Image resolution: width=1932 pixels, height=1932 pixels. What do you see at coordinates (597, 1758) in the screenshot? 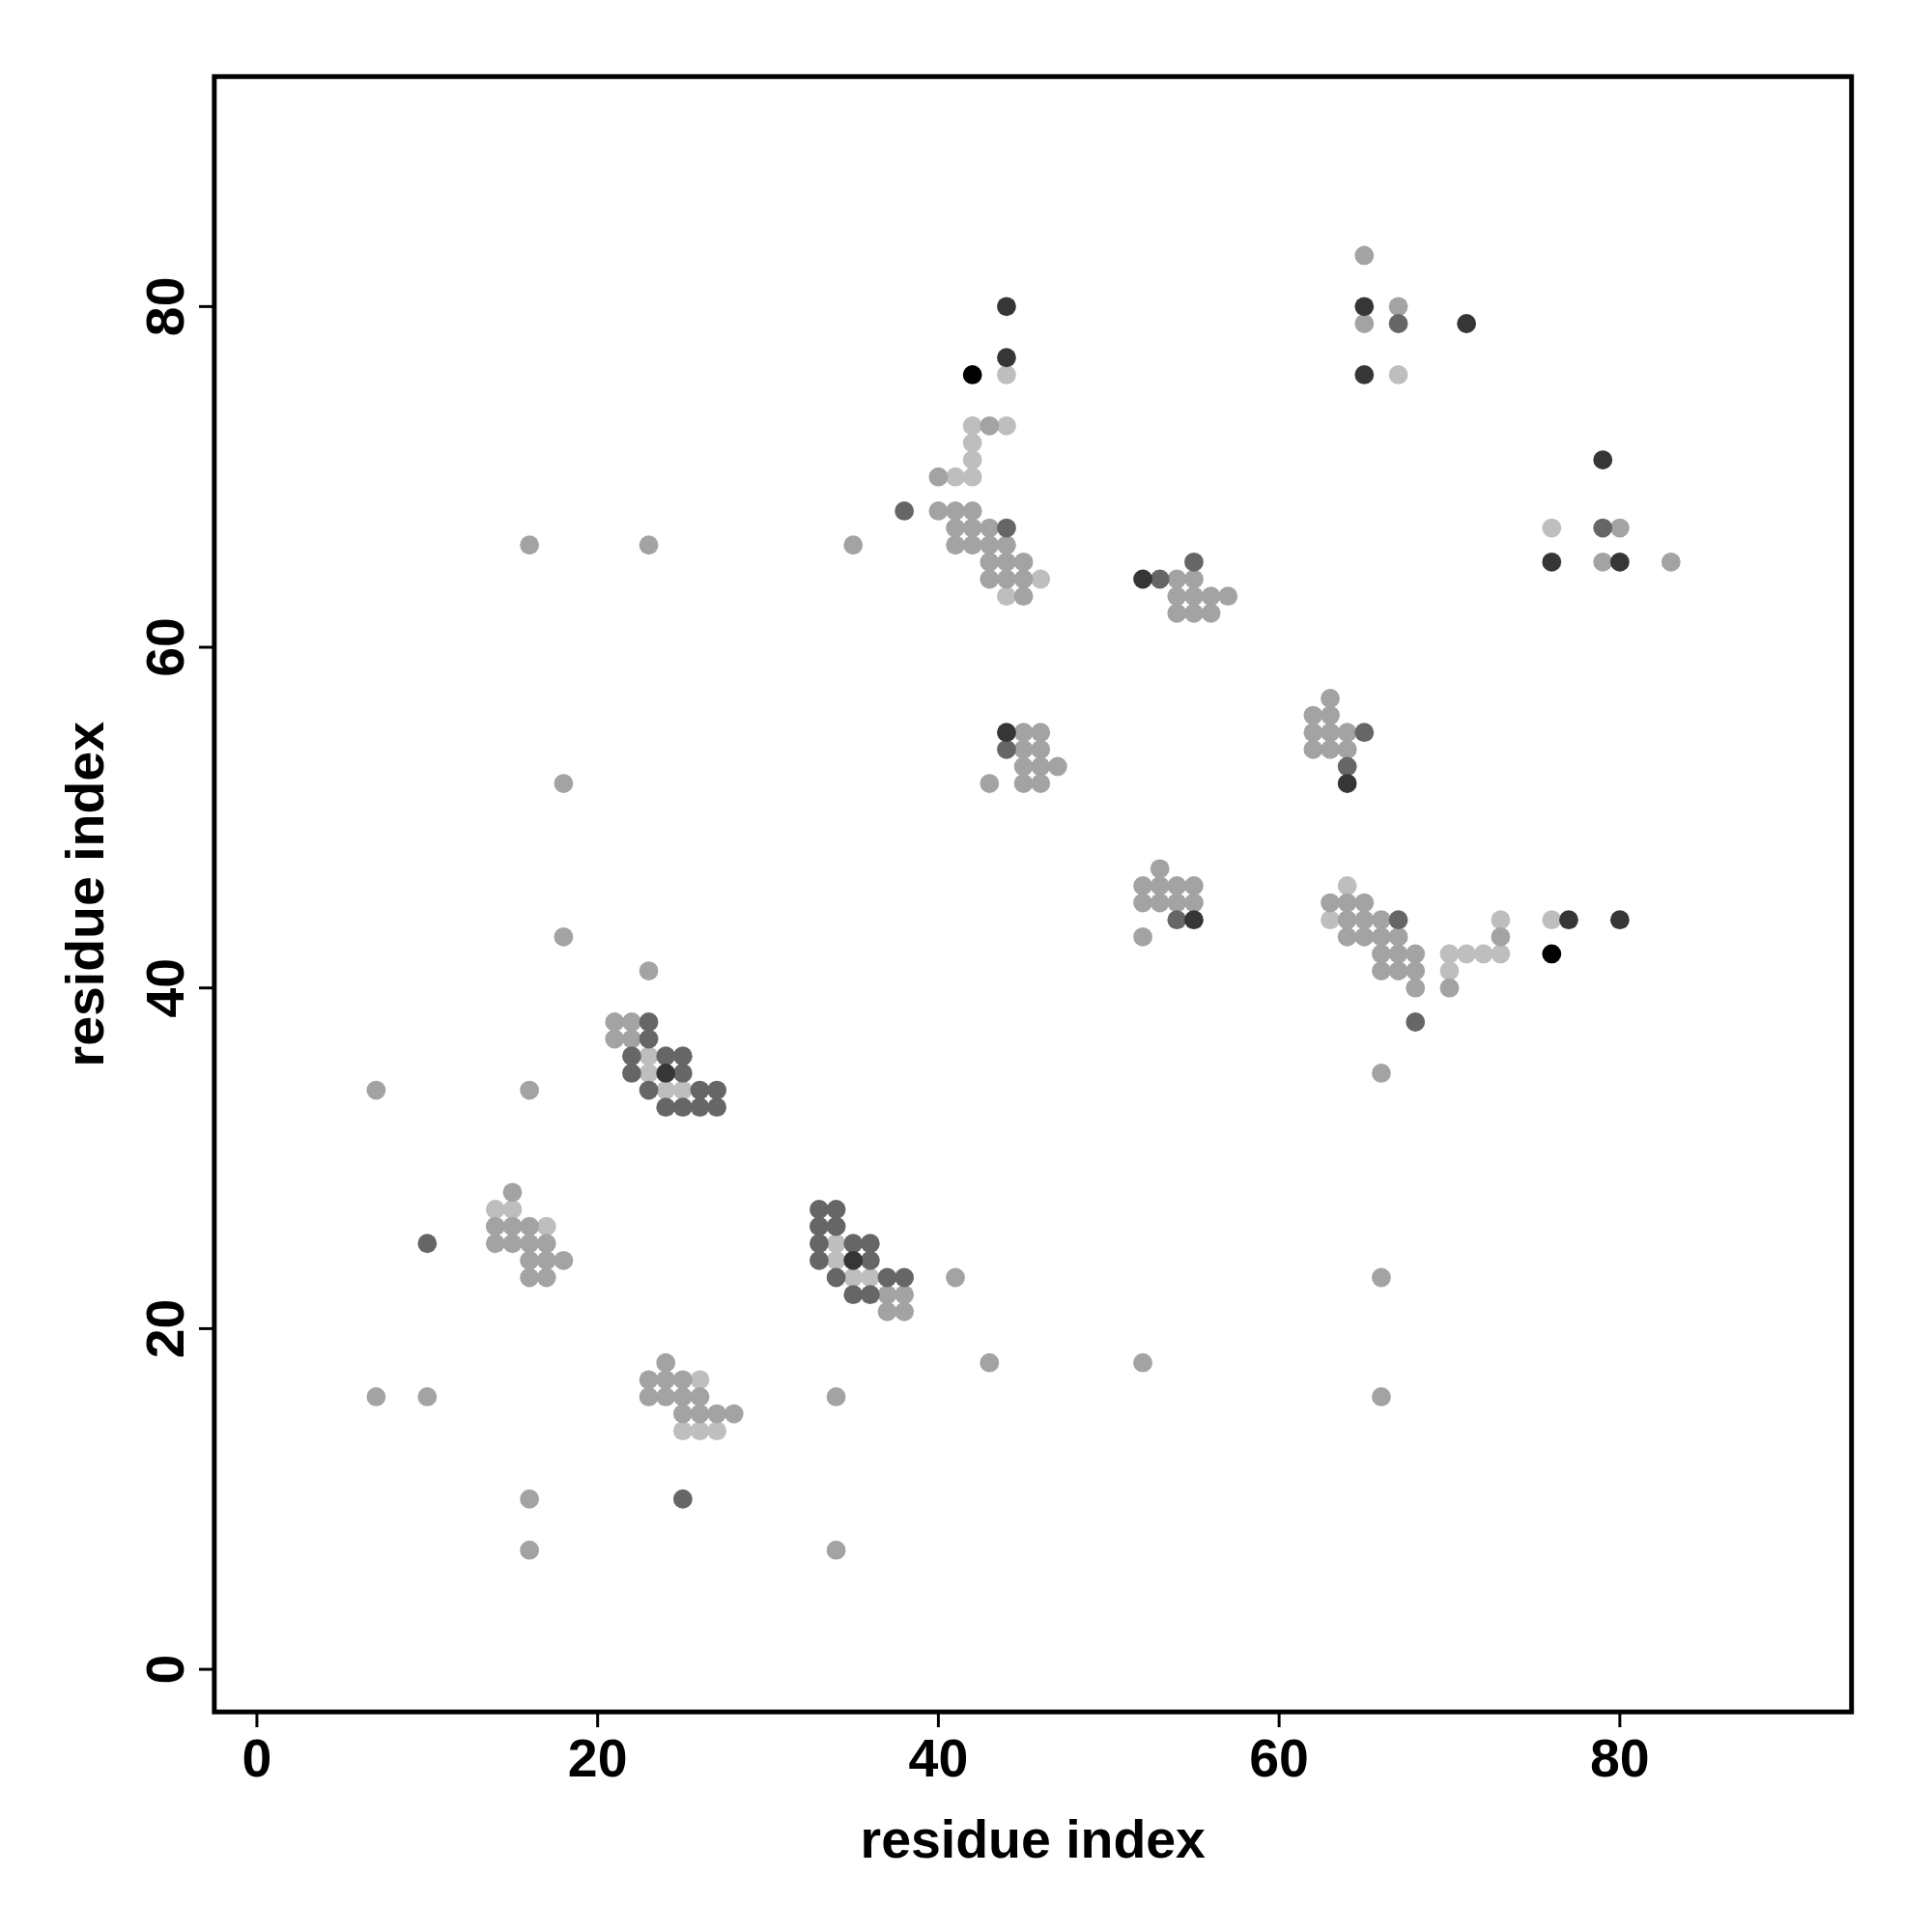
I see `x-tick-label: 20` at bounding box center [597, 1758].